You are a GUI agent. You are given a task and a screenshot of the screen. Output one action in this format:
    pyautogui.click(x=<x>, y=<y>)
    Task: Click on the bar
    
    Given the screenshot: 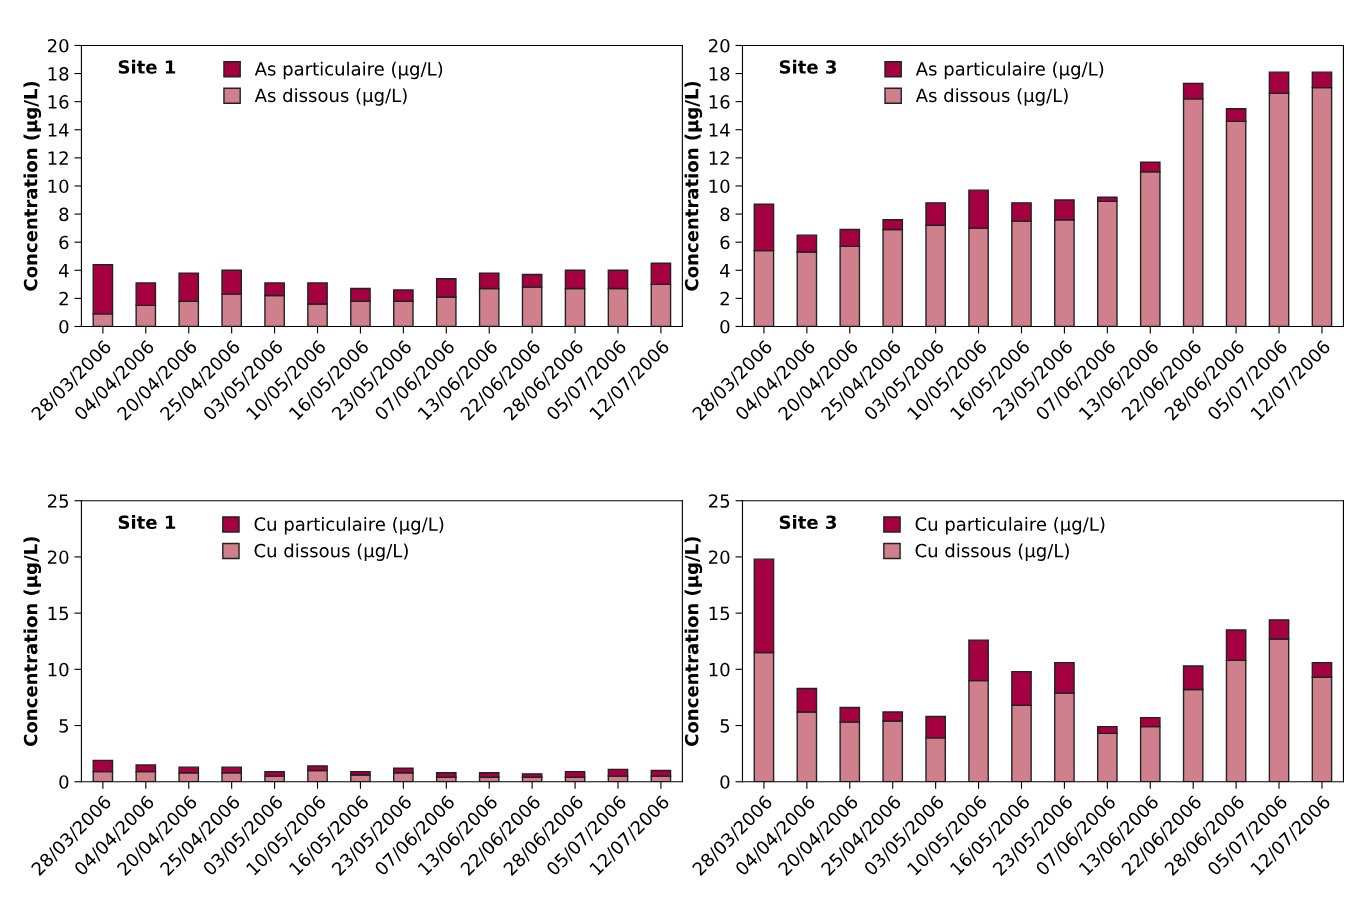 What is the action you would take?
    pyautogui.click(x=1107, y=263)
    